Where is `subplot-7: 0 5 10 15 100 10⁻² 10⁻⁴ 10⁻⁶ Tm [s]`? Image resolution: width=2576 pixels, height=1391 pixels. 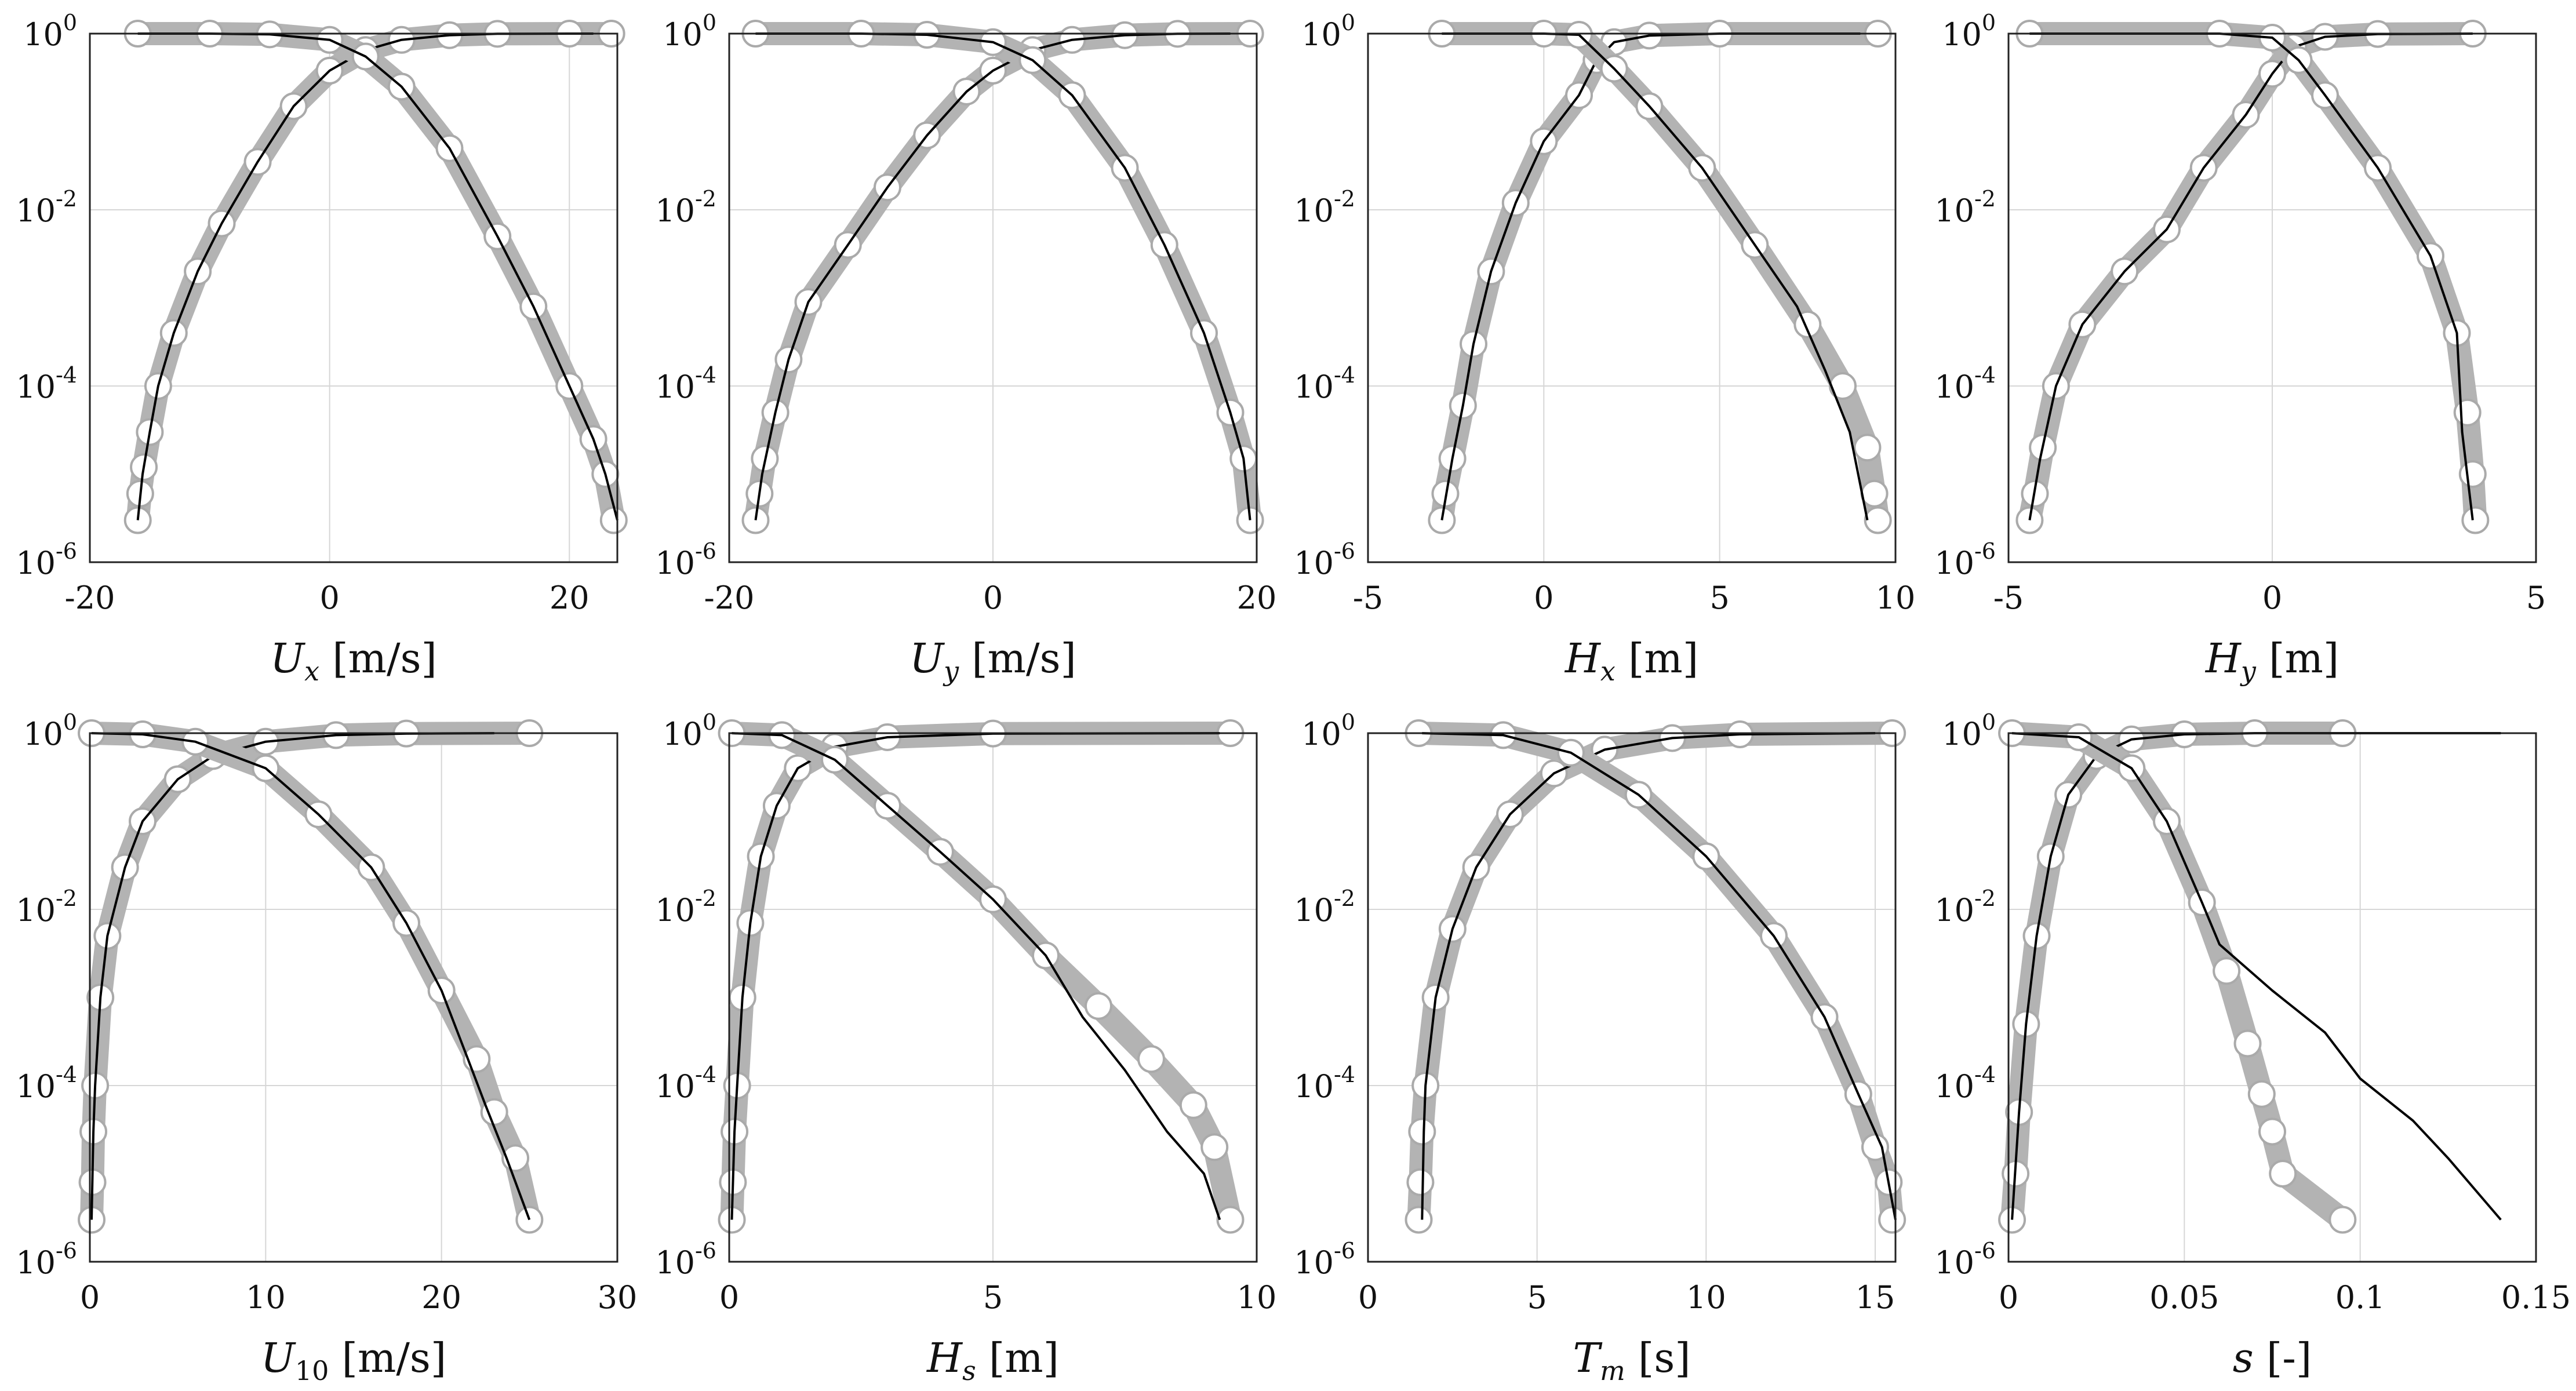 subplot-7: 0 5 10 15 100 10⁻² 10⁻⁴ 10⁻⁶ Tm [s] is located at coordinates (1600, 1047).